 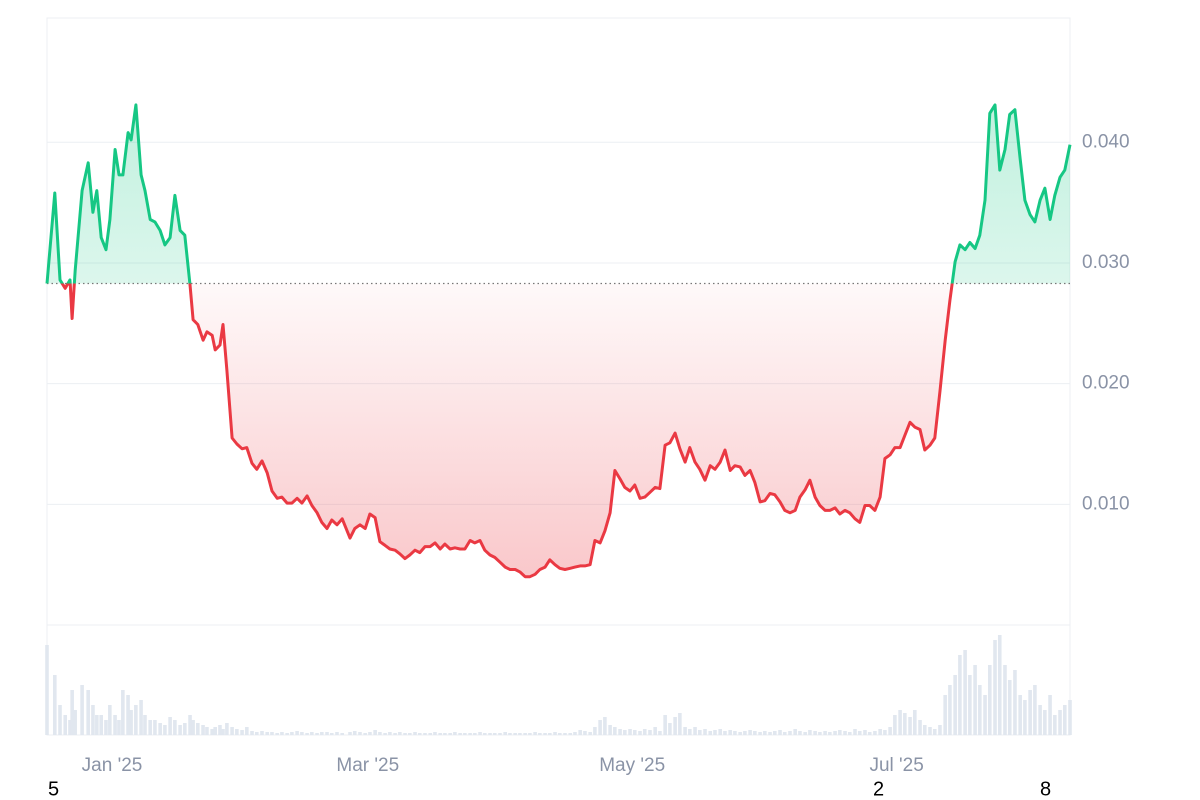 I want to click on x-tick-label: Jan '25, so click(x=112, y=765).